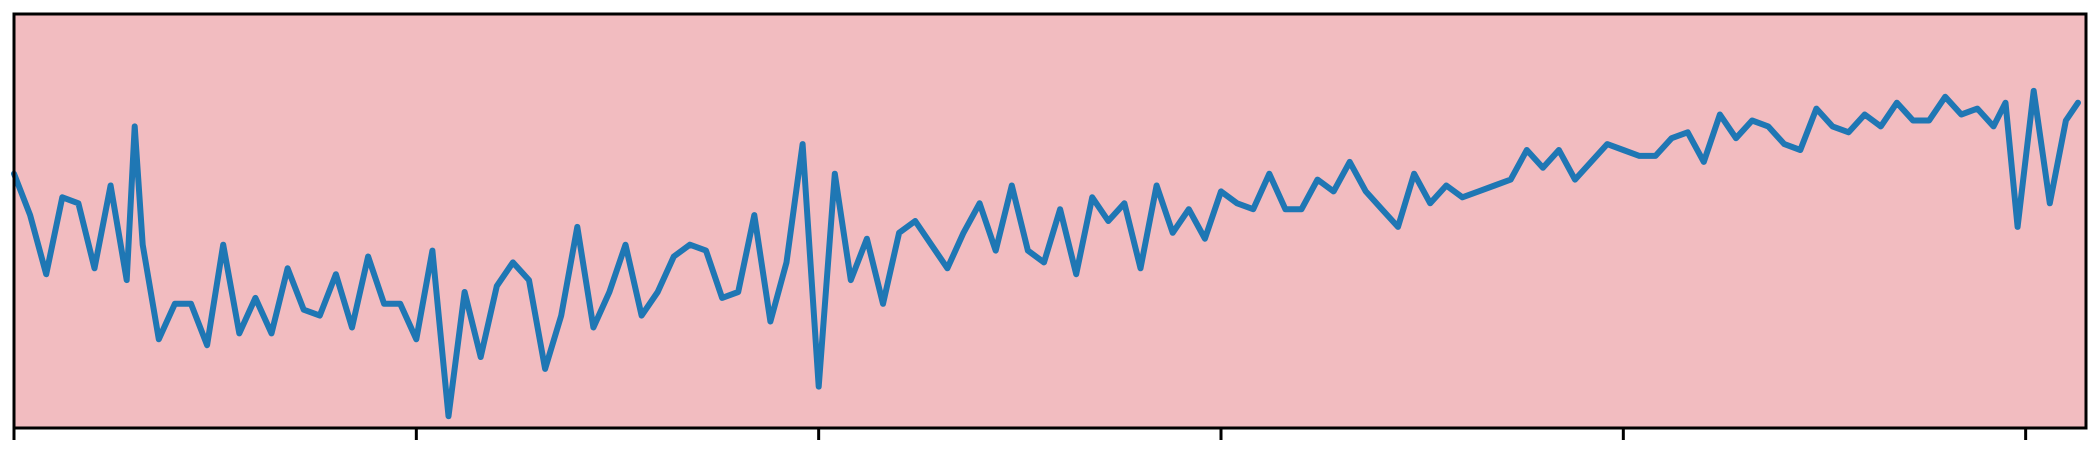 This screenshot has height=450, width=2100. I want to click on x-tick-layer, so click(1020, 434).